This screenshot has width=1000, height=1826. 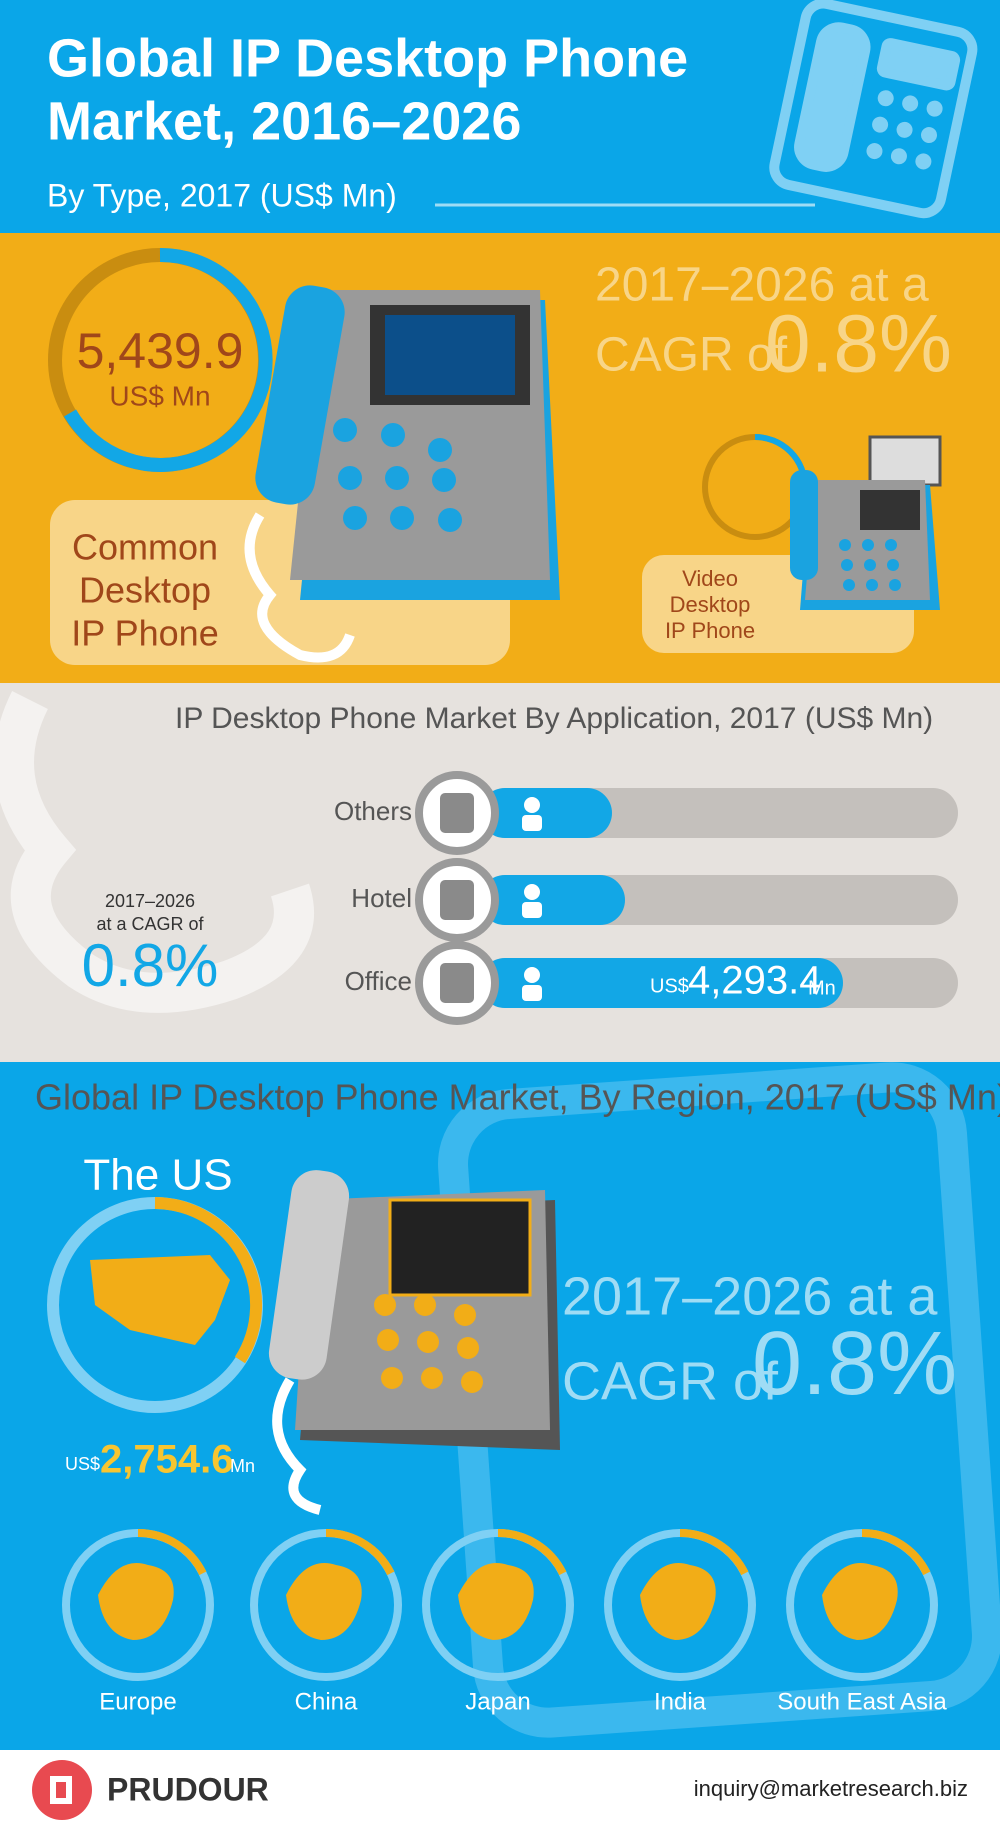 What do you see at coordinates (822, 988) in the screenshot?
I see `office-unit: Mn` at bounding box center [822, 988].